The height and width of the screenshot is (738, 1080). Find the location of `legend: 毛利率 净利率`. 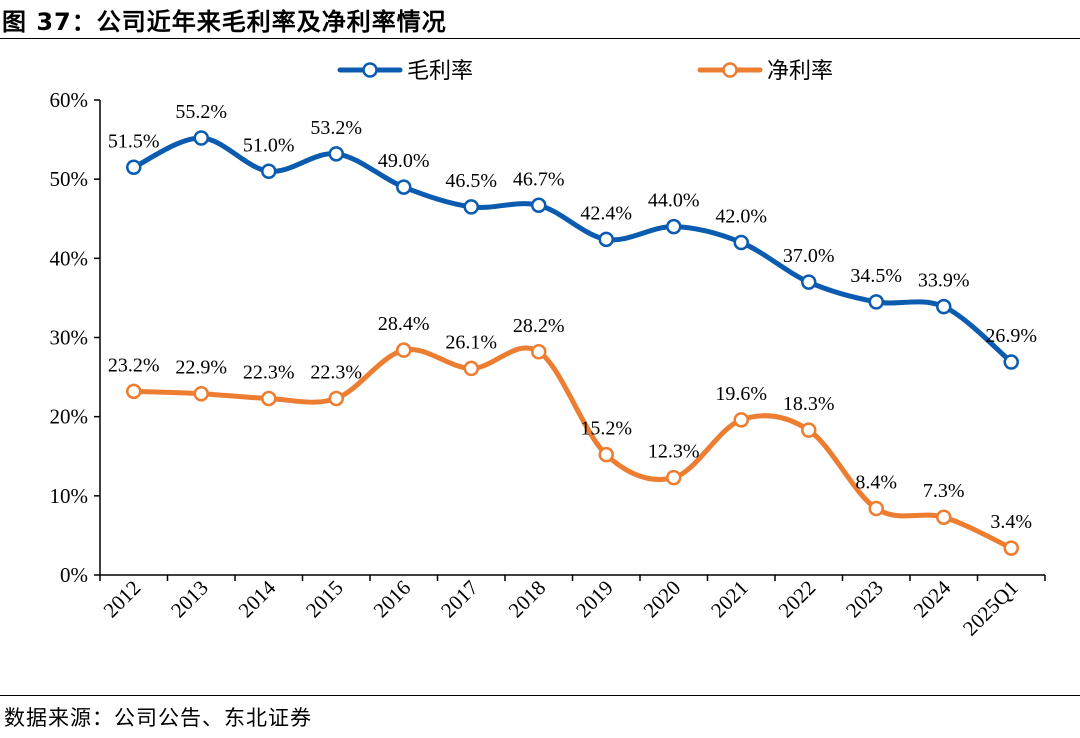

legend: 毛利率 净利率 is located at coordinates (585, 71).